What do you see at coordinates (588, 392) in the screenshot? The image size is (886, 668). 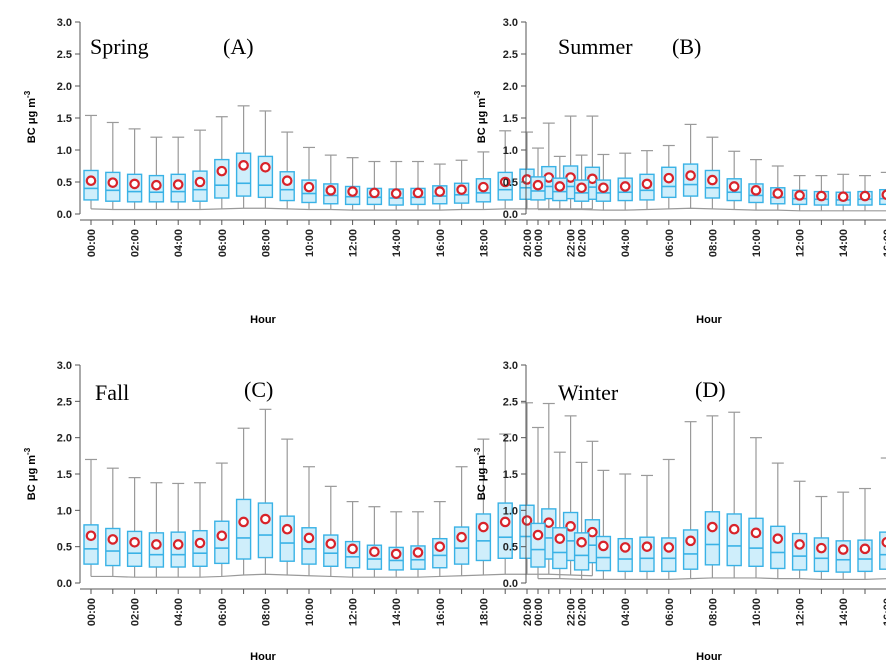 I see `season-label: Winter` at bounding box center [588, 392].